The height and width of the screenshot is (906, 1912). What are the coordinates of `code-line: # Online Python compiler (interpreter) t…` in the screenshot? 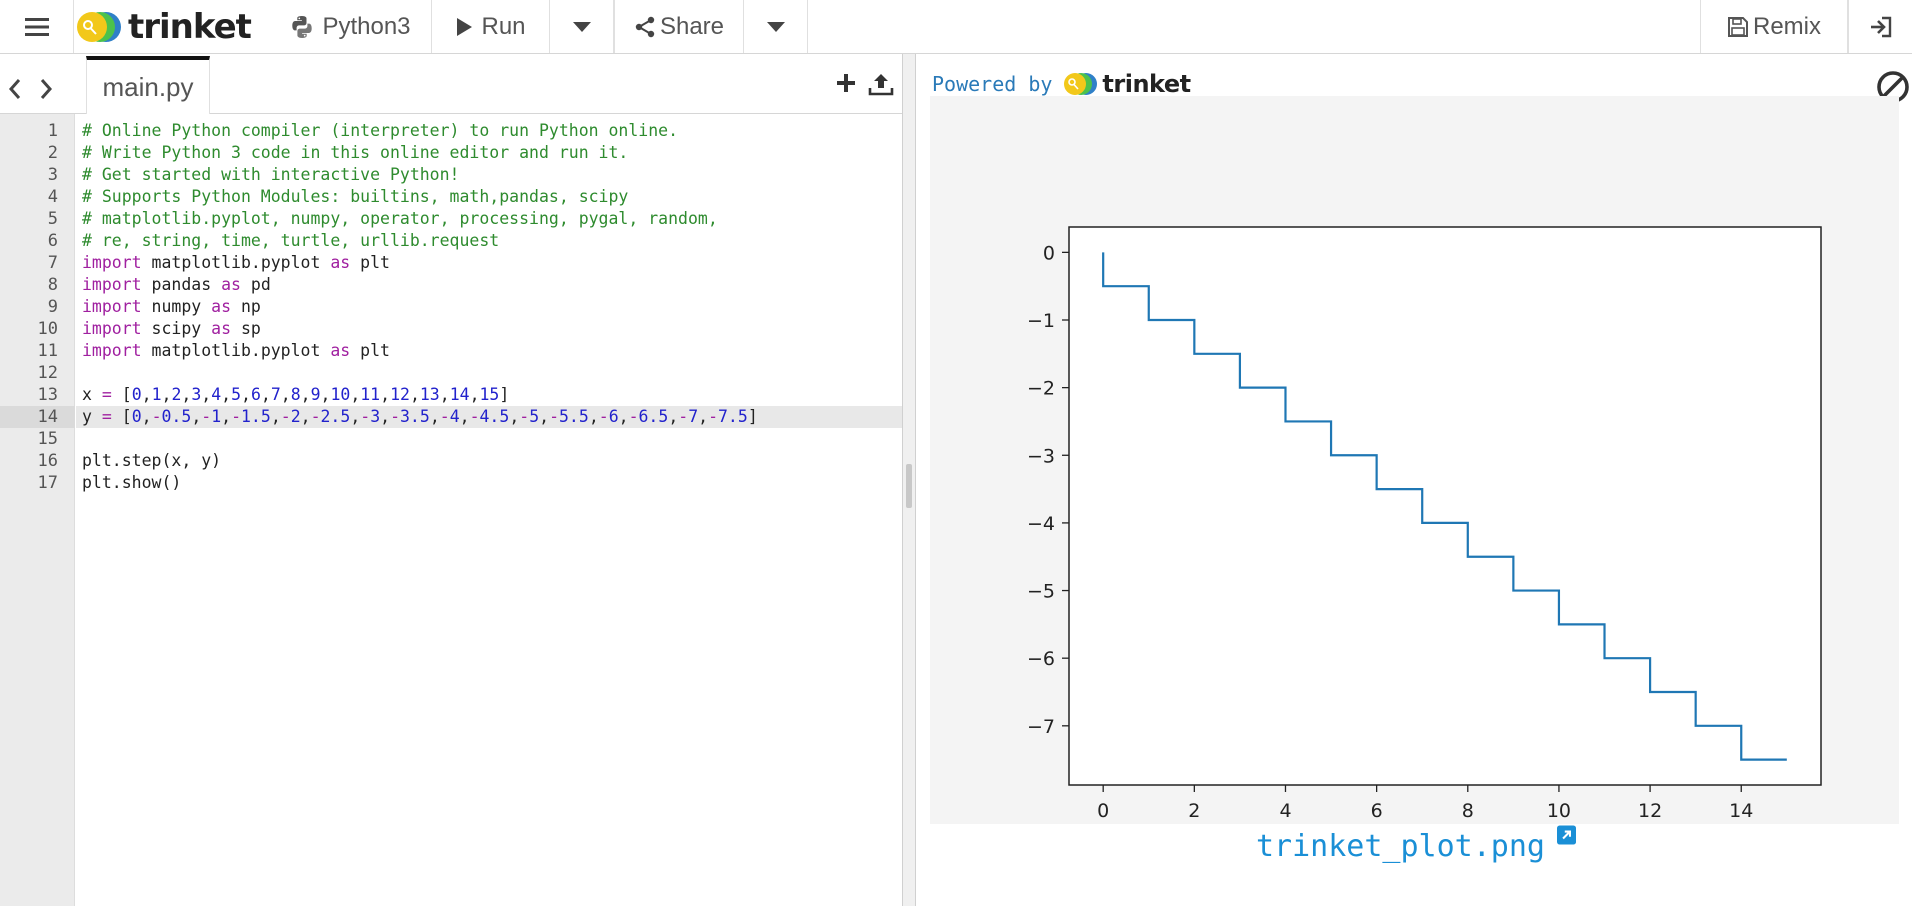 It's located at (380, 130).